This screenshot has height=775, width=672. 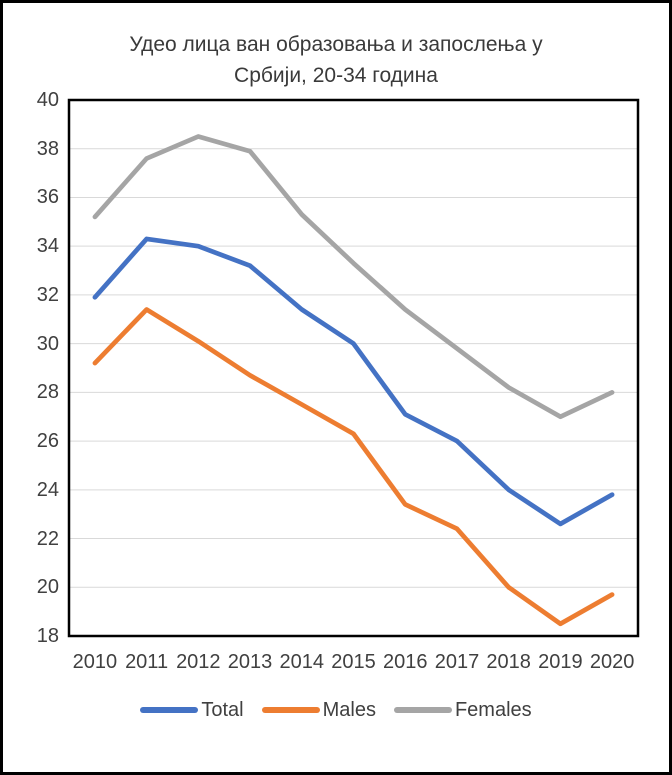 What do you see at coordinates (47, 636) in the screenshot?
I see `y-tick-label: 18` at bounding box center [47, 636].